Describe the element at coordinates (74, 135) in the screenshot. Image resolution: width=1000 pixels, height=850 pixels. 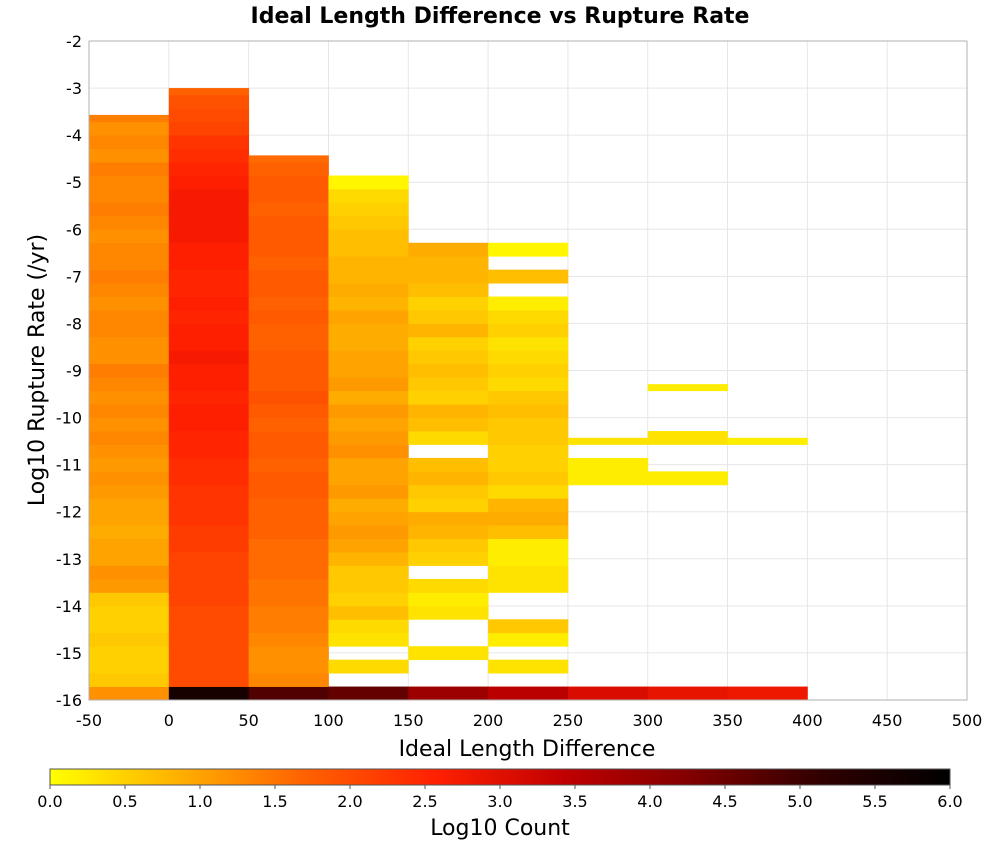
I see `y-tick-label: -4` at that location.